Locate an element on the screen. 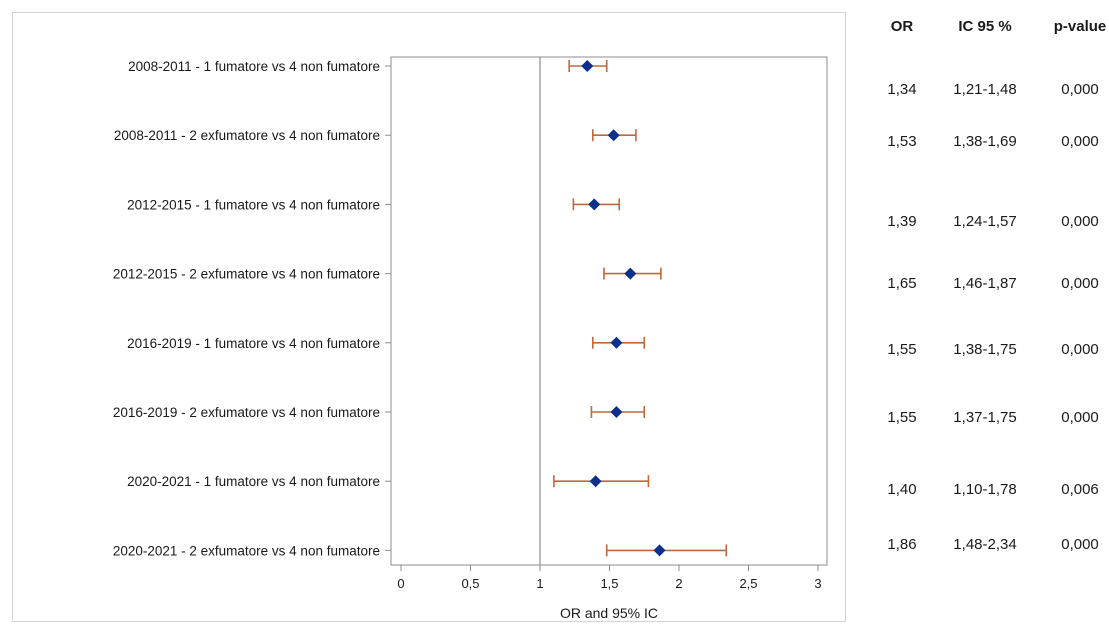 Image resolution: width=1109 pixels, height=630 pixels. table-cell-or-value: 1,86 is located at coordinates (902, 544).